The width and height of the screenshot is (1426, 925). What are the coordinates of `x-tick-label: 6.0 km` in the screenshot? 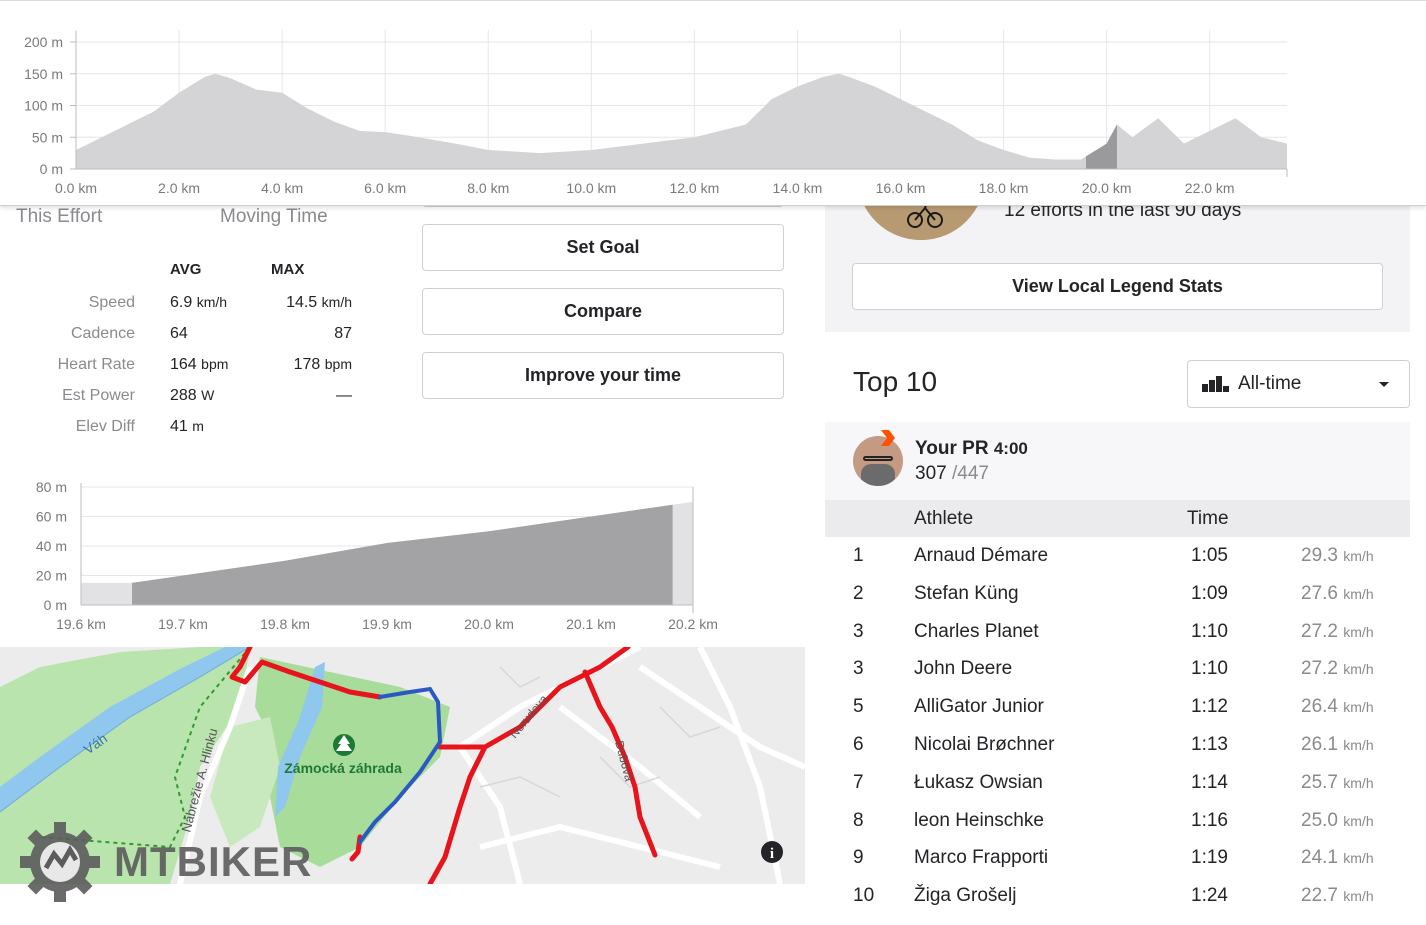 It's located at (385, 188).